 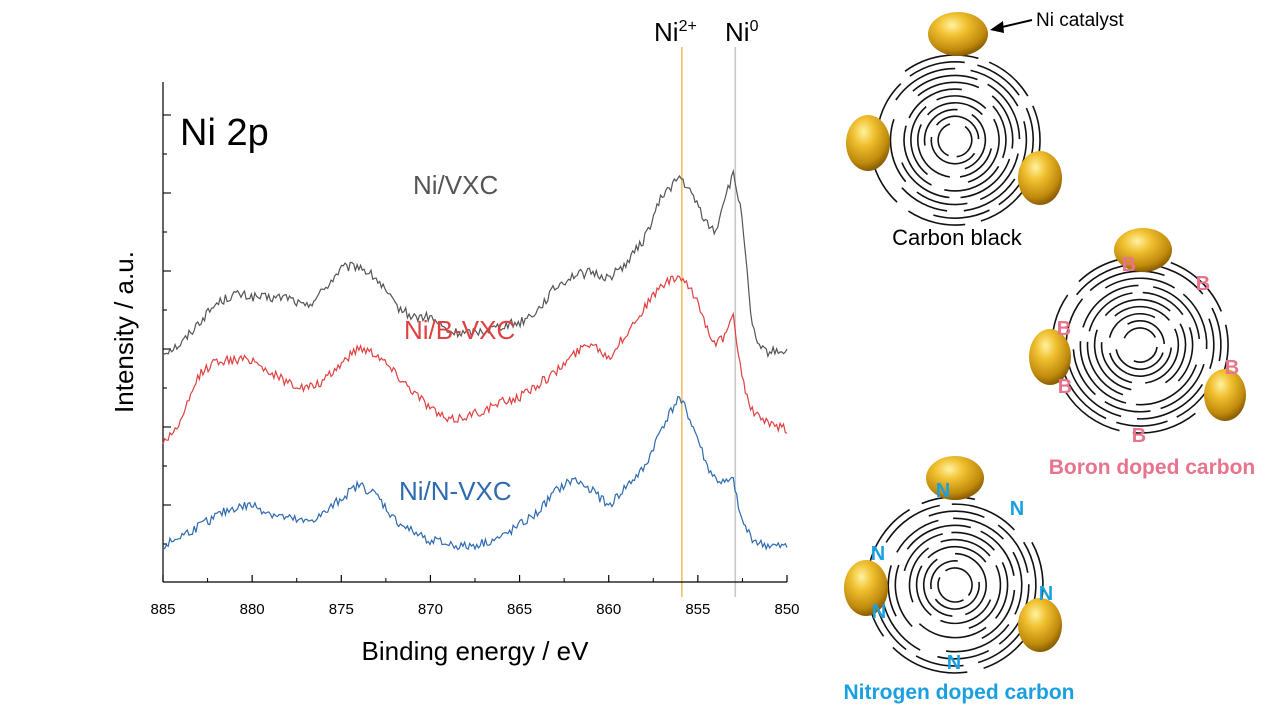 What do you see at coordinates (341, 609) in the screenshot?
I see `x-tick-label: 875` at bounding box center [341, 609].